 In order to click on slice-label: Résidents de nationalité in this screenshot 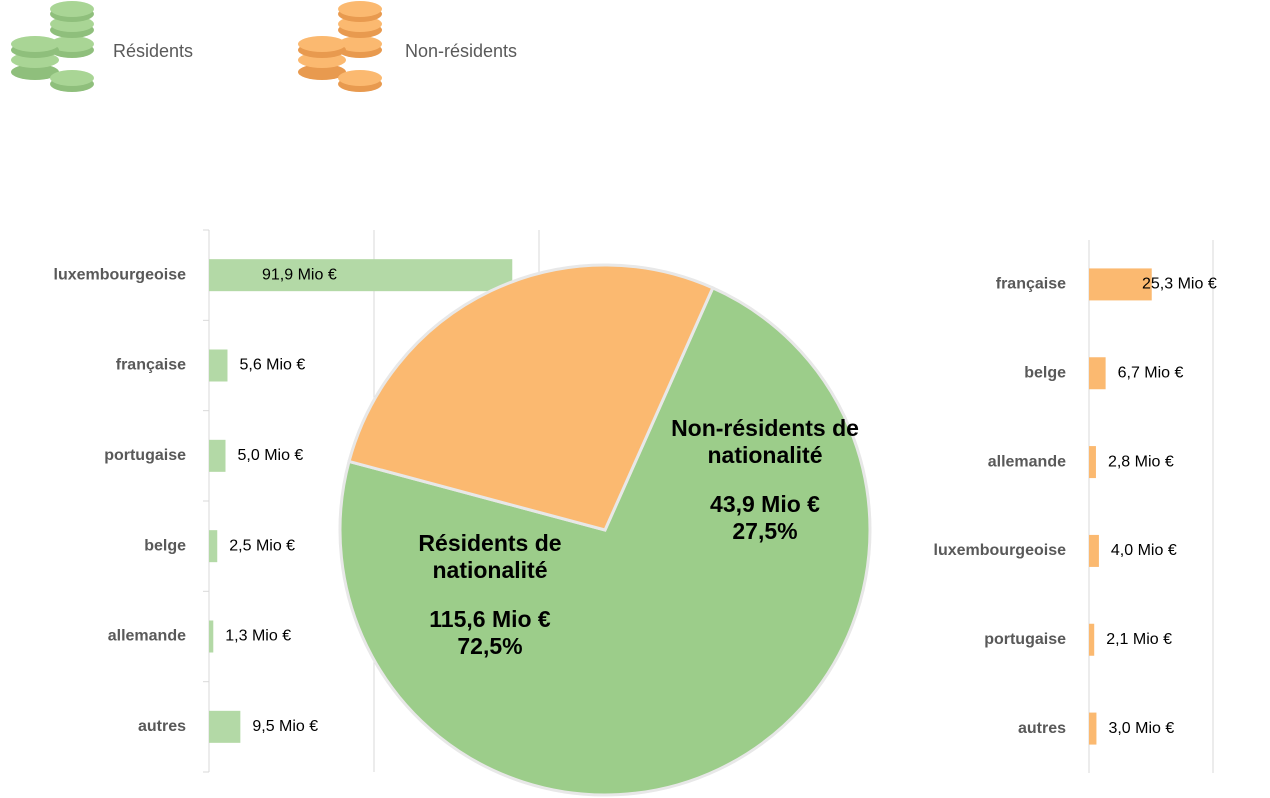, I will do `click(490, 556)`.